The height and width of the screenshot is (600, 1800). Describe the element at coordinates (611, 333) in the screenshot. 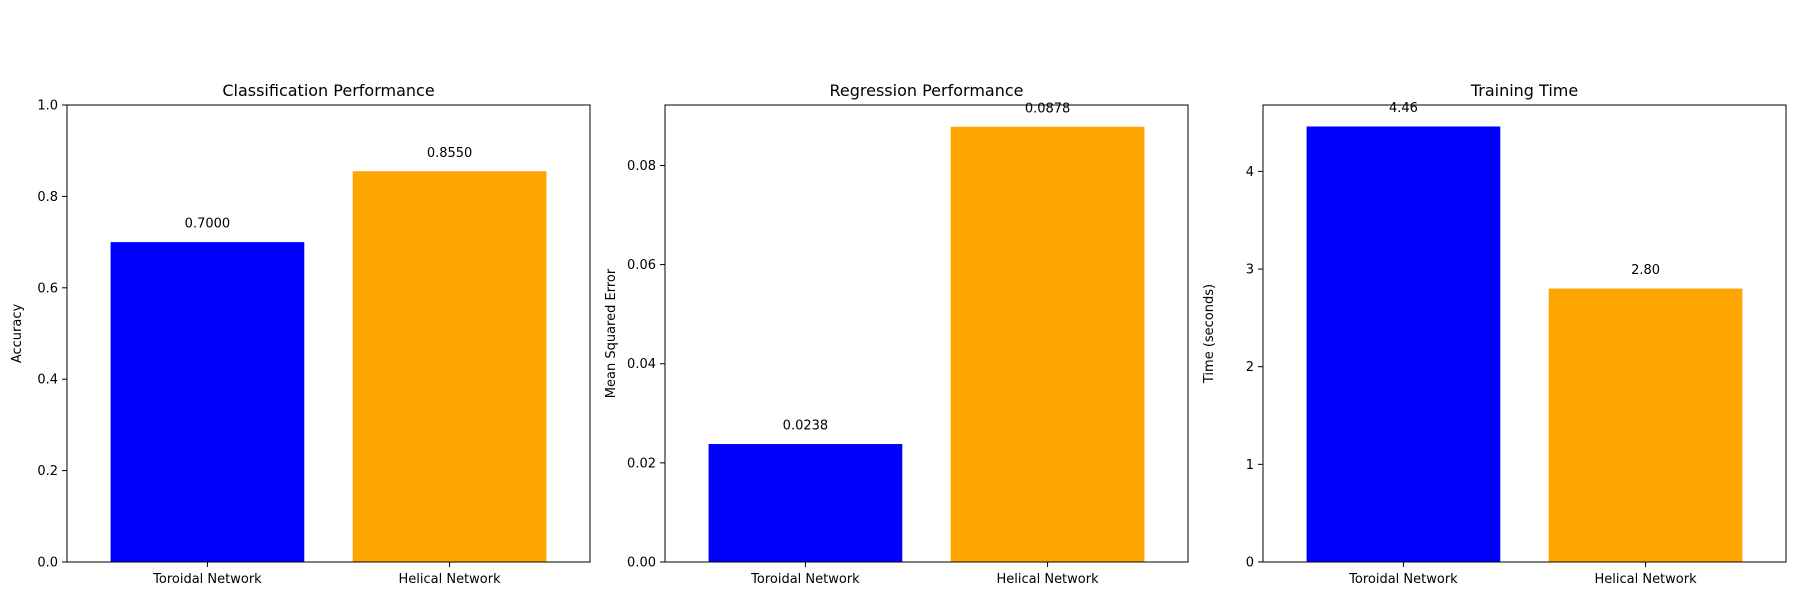

I see `y-axis-label: Mean Squared Error` at that location.